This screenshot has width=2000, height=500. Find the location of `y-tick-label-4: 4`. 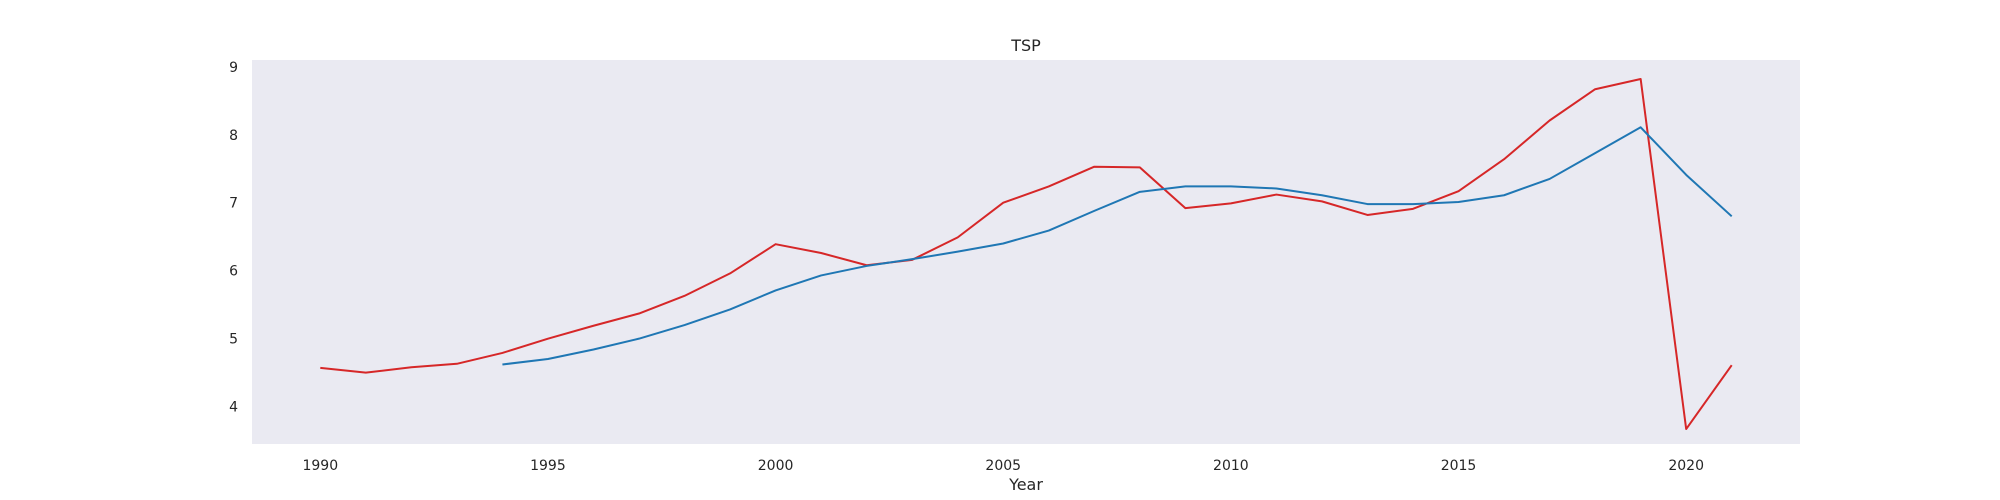

y-tick-label-4: 4 is located at coordinates (233, 408).